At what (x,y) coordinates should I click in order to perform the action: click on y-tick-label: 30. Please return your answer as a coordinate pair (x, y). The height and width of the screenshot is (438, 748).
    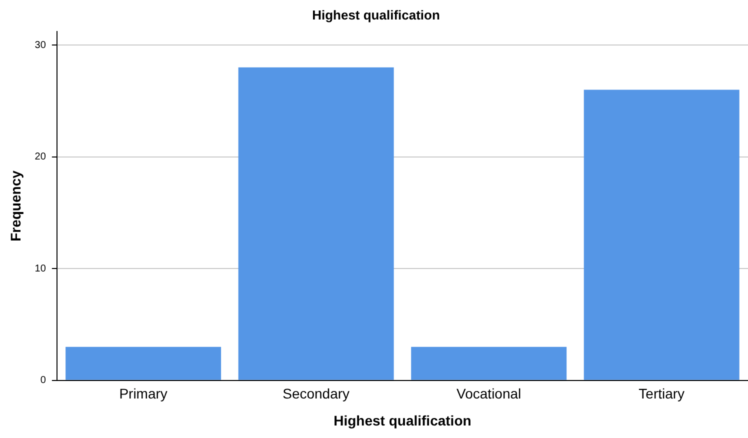
    Looking at the image, I should click on (40, 45).